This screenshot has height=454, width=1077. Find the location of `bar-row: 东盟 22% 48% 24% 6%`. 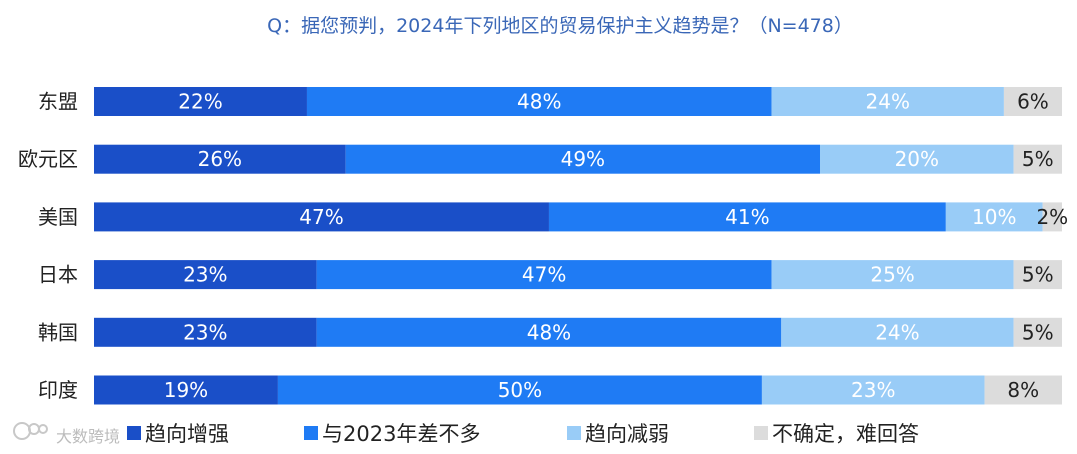

bar-row: 东盟 22% 48% 24% 6% is located at coordinates (550, 101).